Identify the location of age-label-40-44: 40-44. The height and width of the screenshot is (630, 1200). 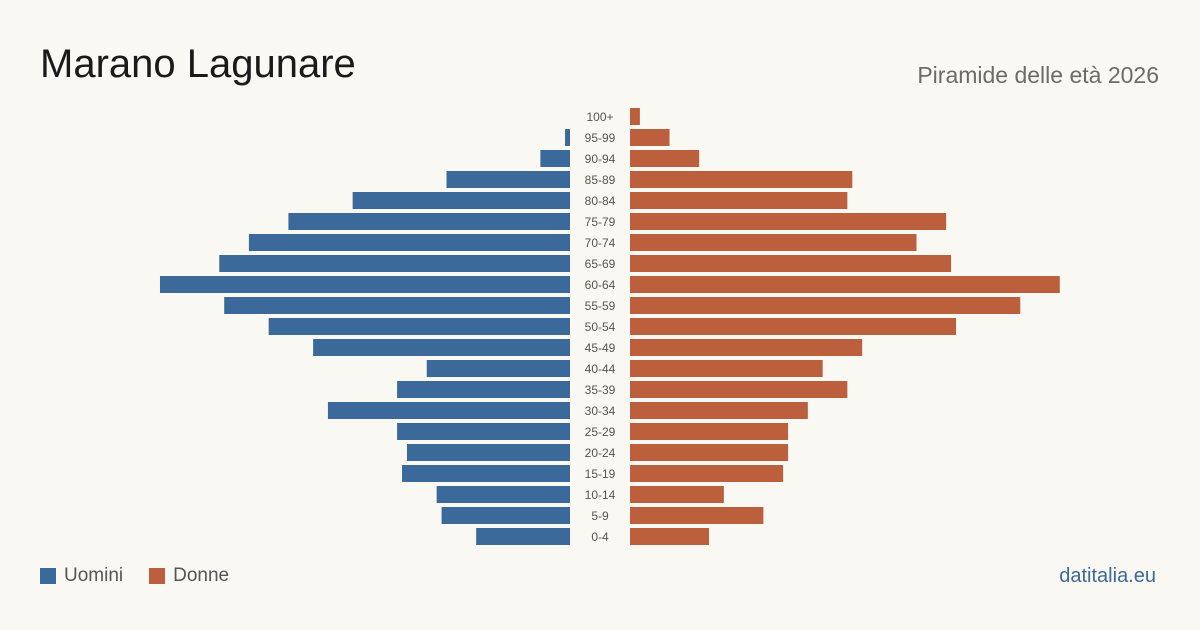
(600, 369).